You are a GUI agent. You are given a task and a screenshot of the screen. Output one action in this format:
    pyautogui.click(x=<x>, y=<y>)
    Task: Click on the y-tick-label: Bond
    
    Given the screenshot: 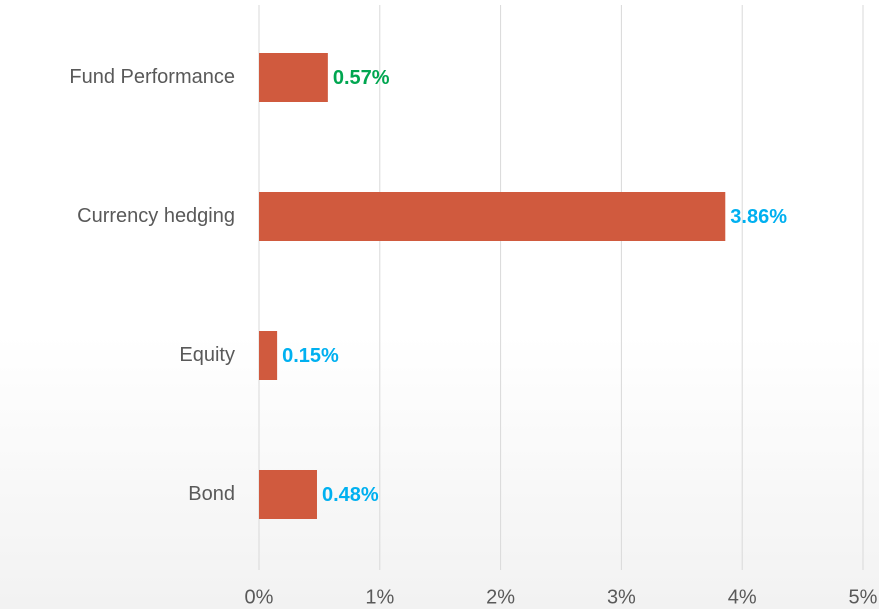 What is the action you would take?
    pyautogui.click(x=211, y=494)
    